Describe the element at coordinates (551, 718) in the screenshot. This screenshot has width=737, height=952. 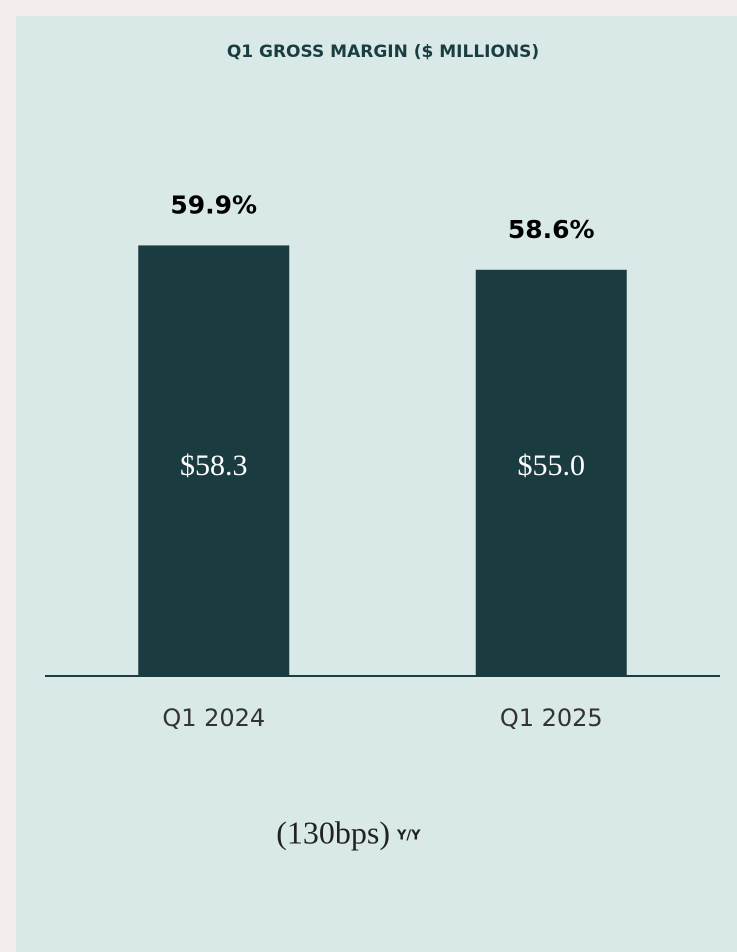
I see `x-tick-label: Q1 2025` at that location.